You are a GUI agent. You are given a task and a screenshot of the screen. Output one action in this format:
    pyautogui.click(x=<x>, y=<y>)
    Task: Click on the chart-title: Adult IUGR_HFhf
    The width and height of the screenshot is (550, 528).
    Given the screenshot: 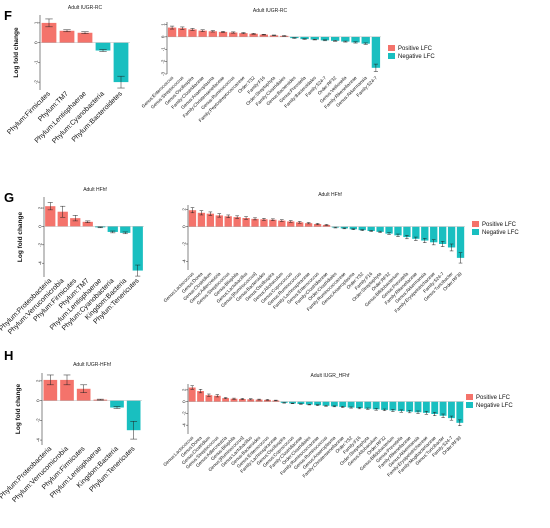 What is the action you would take?
    pyautogui.click(x=331, y=376)
    